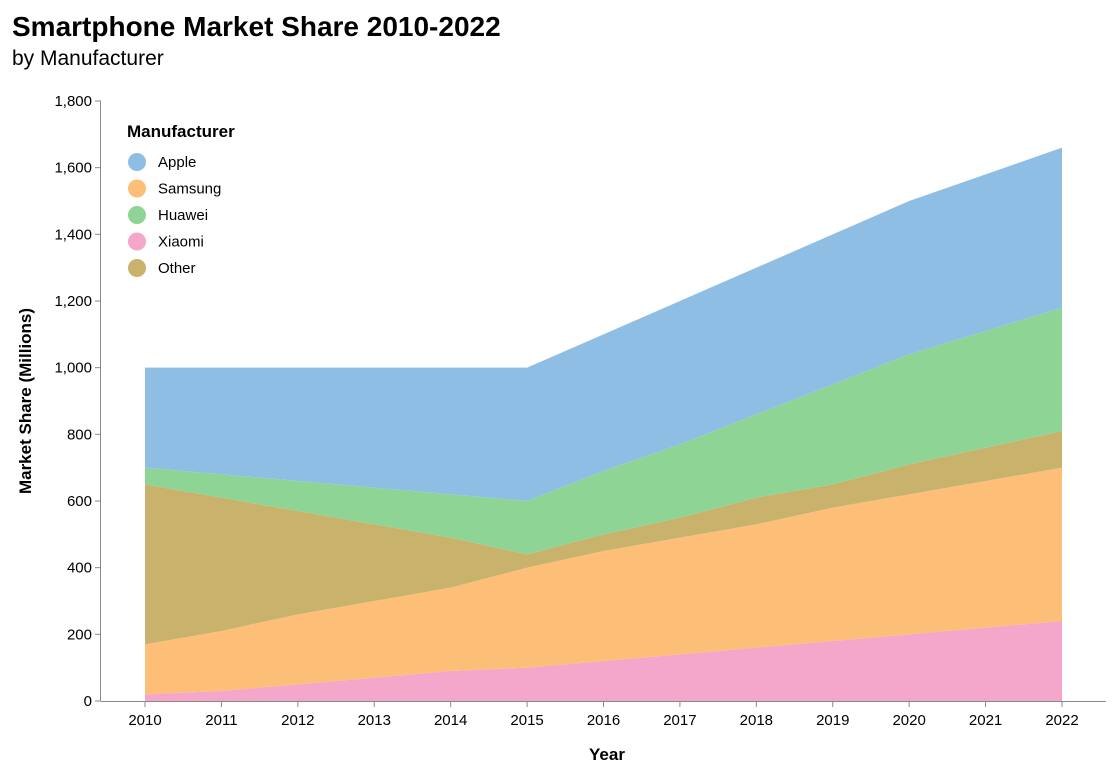 The height and width of the screenshot is (774, 1116). What do you see at coordinates (137, 268) in the screenshot?
I see `legend-swatch-other` at bounding box center [137, 268].